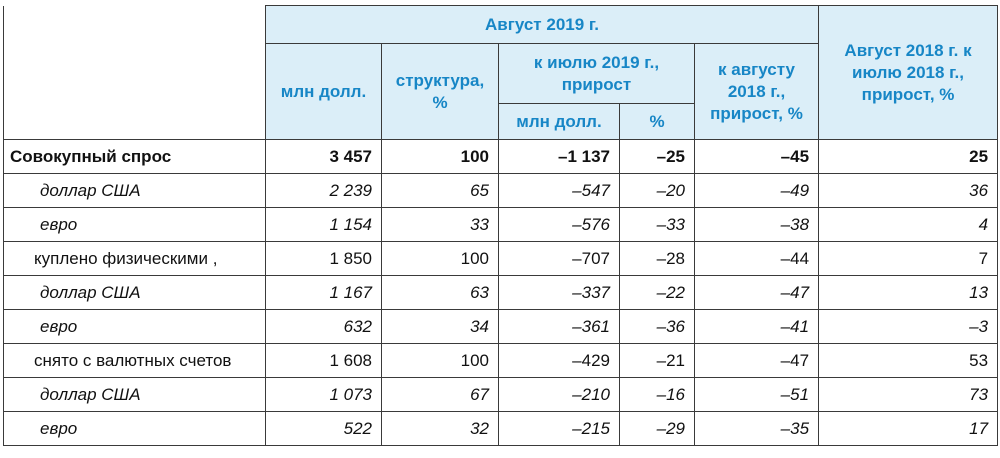 The image size is (1000, 458). Describe the element at coordinates (756, 394) in the screenshot. I see `cell-aug-pct: –51` at that location.